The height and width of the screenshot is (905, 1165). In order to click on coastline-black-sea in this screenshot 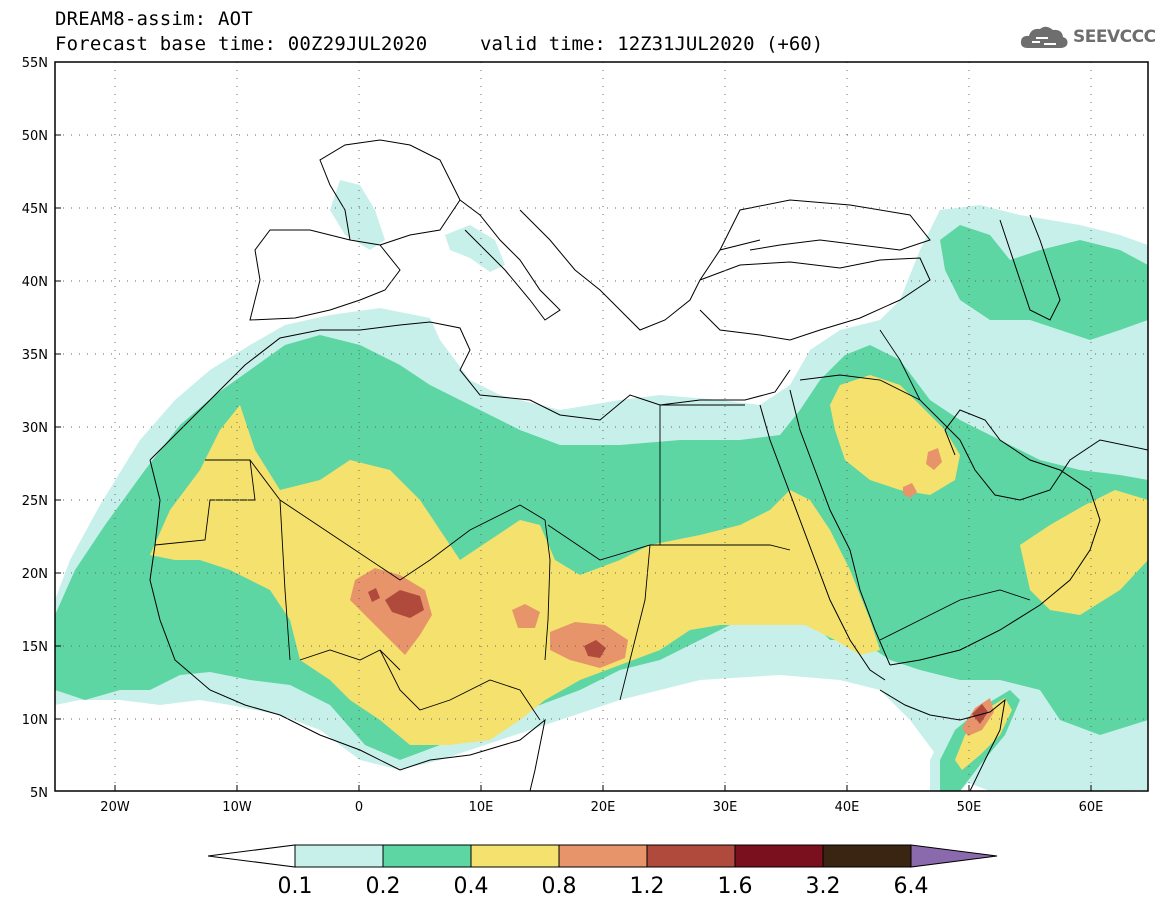, I will do `click(825, 225)`.